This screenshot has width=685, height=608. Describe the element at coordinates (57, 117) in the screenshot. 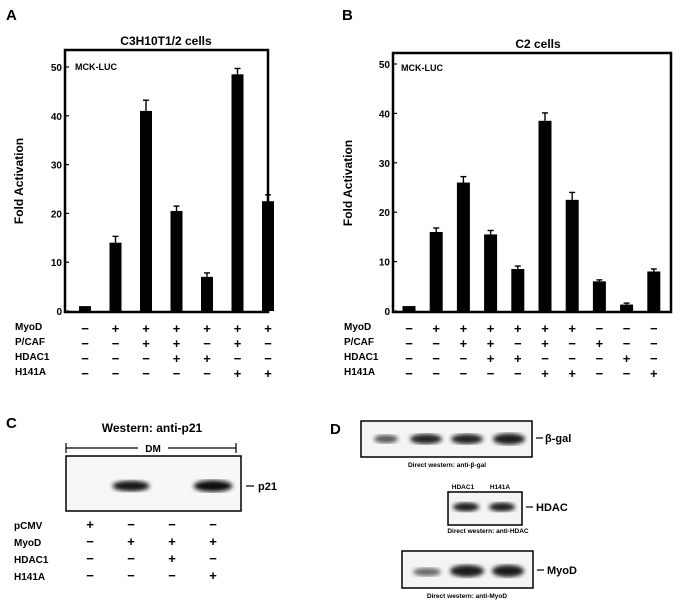

I see `chart-a-tick-label: 40` at that location.